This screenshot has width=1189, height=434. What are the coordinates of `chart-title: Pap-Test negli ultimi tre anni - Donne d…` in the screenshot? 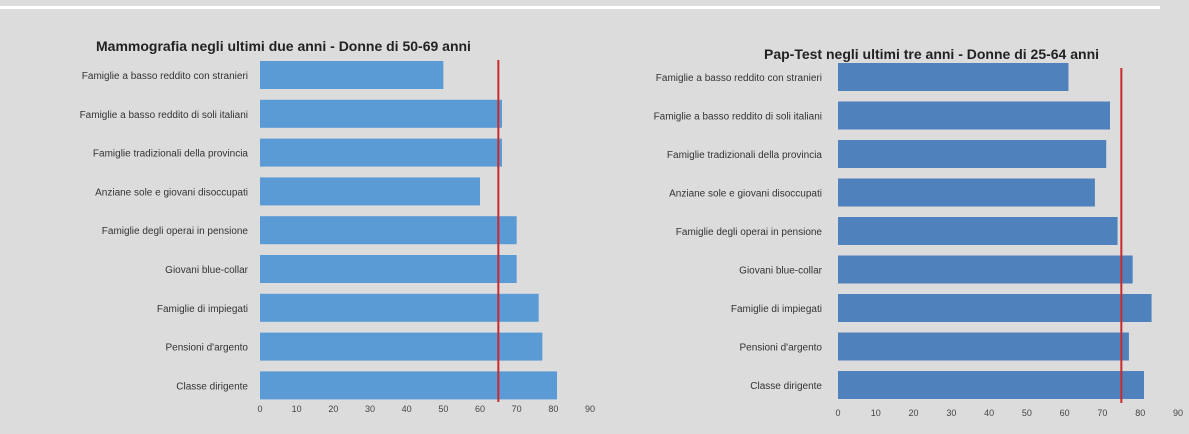 It's located at (932, 54).